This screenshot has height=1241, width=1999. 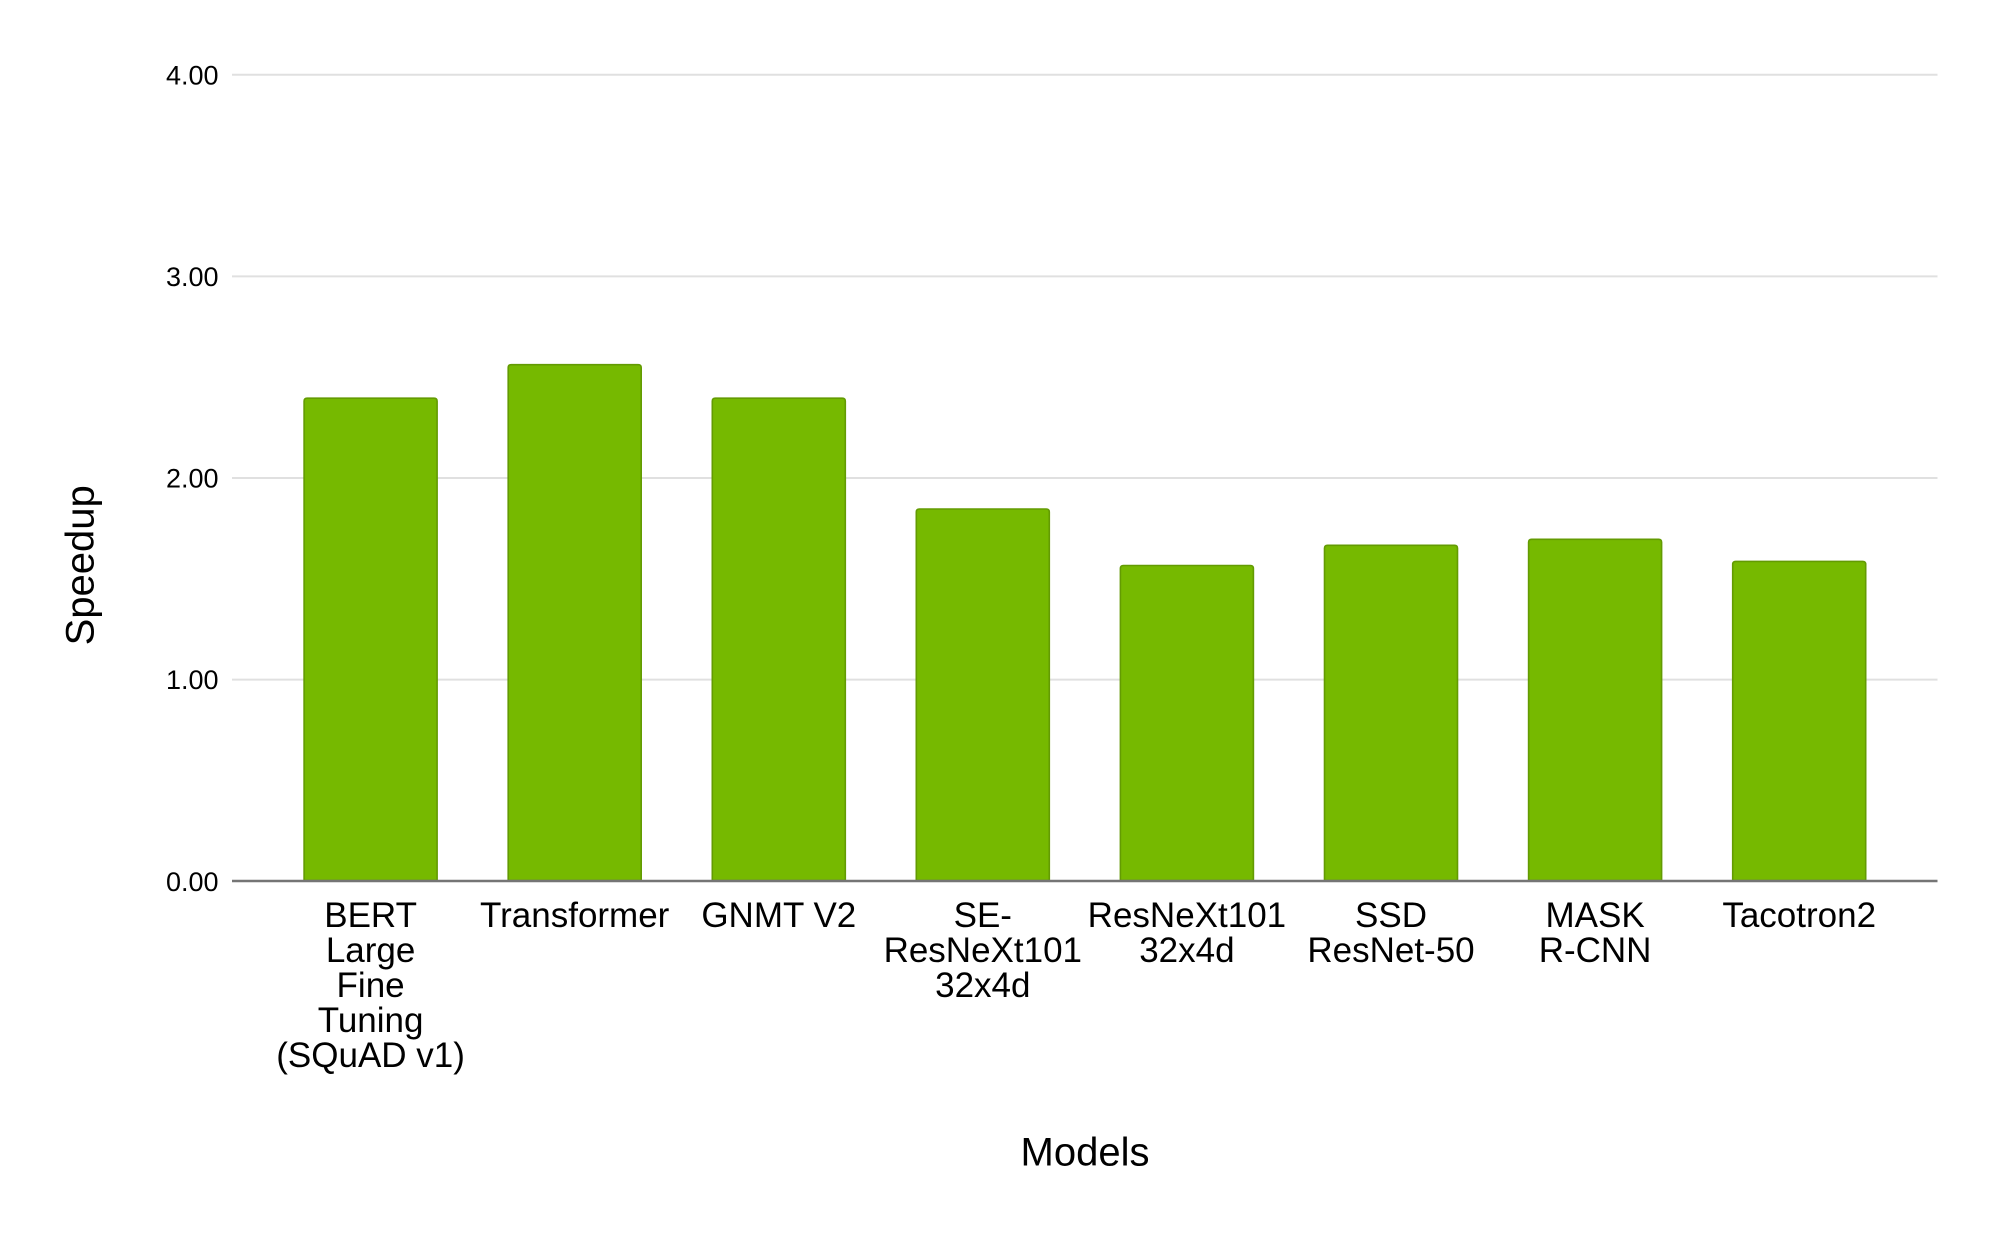 I want to click on svg-text: 1.00, so click(x=192, y=680).